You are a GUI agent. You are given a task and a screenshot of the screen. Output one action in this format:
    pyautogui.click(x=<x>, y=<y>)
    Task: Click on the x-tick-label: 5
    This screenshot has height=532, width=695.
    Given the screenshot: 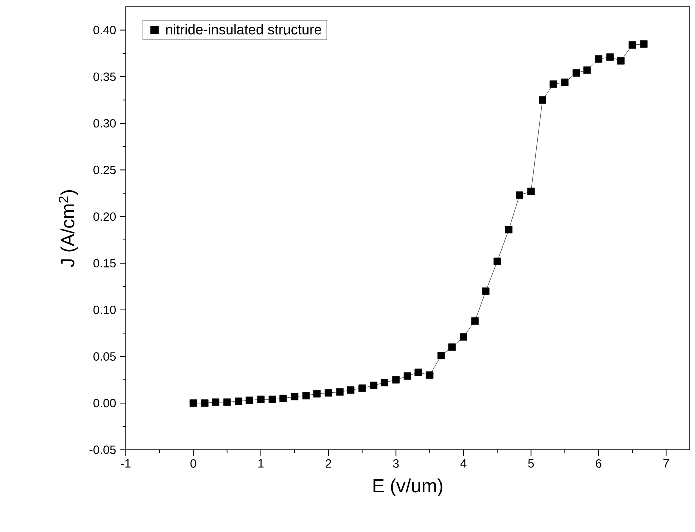 What is the action you would take?
    pyautogui.click(x=531, y=464)
    